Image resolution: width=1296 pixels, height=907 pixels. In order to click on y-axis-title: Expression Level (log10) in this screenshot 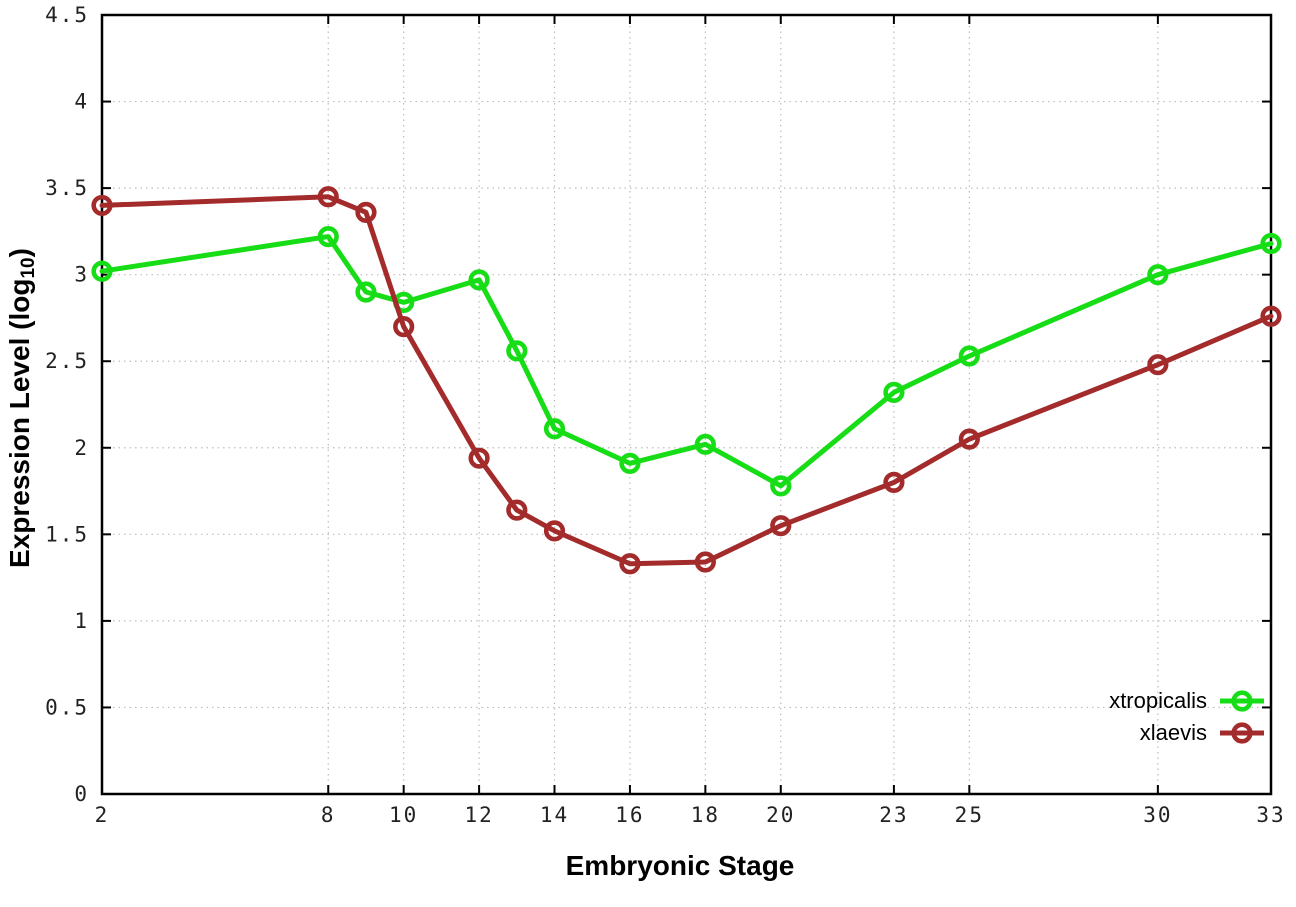, I will do `click(22, 408)`.